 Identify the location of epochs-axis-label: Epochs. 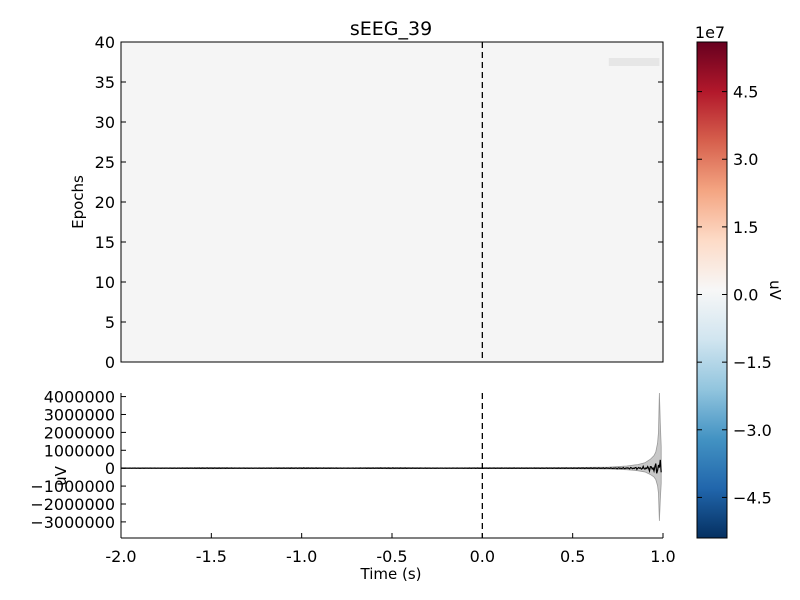
(78, 202).